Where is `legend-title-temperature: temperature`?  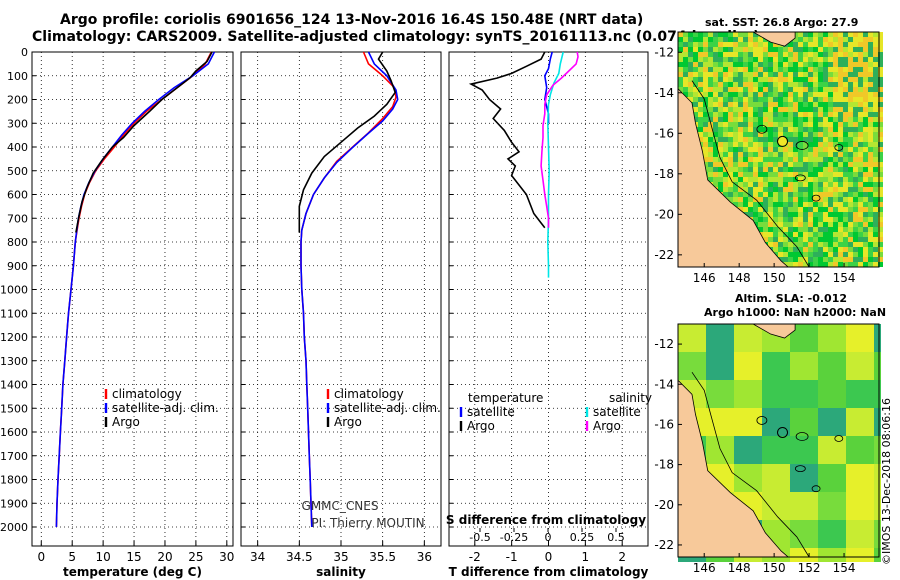
legend-title-temperature: temperature is located at coordinates (505, 398).